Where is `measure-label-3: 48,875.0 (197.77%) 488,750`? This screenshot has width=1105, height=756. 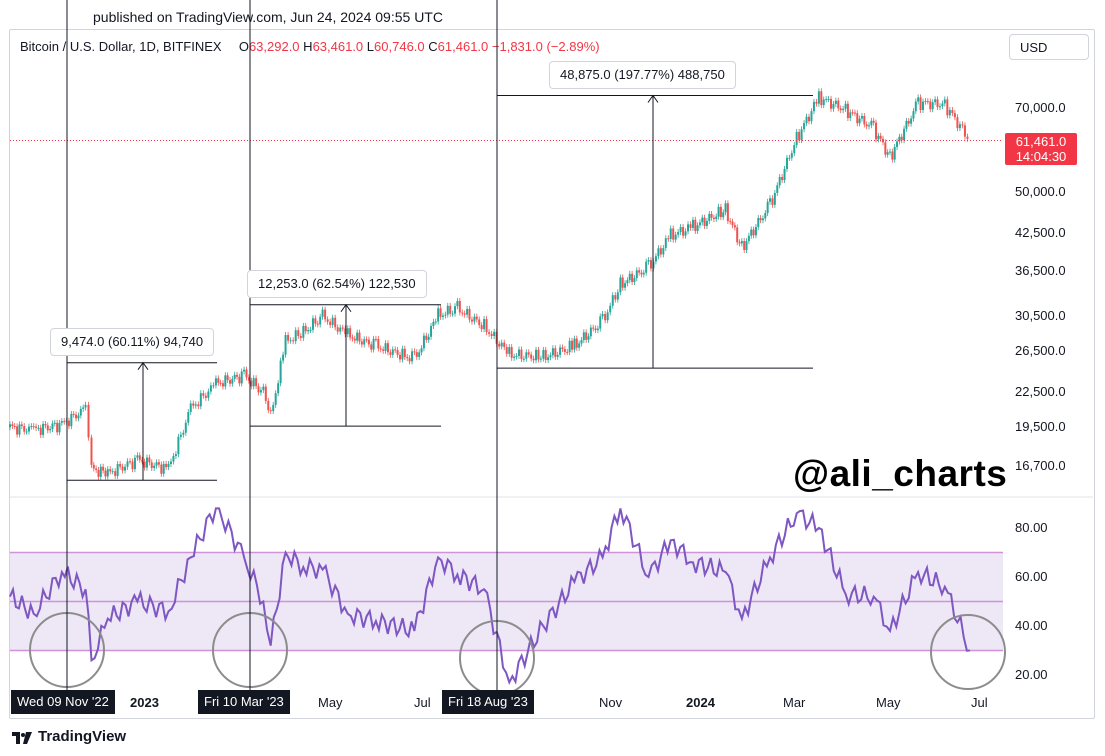
measure-label-3: 48,875.0 (197.77%) 488,750 is located at coordinates (642, 75).